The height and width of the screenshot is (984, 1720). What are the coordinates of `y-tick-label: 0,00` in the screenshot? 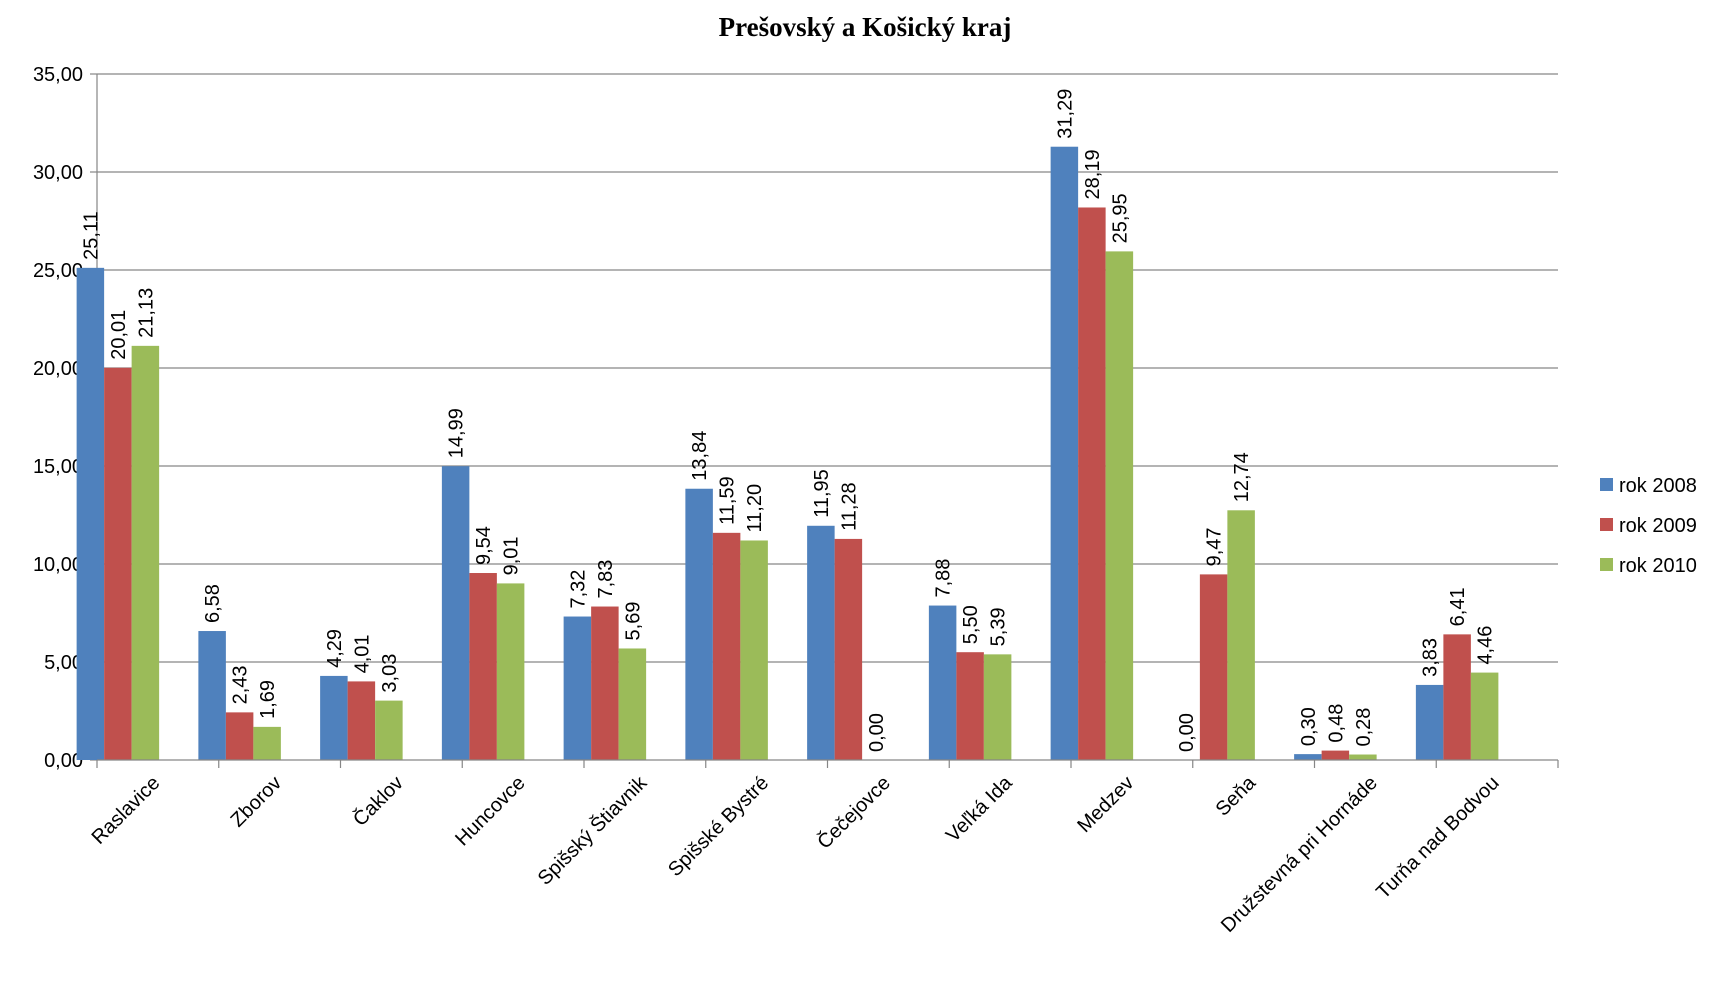 It's located at (63, 761).